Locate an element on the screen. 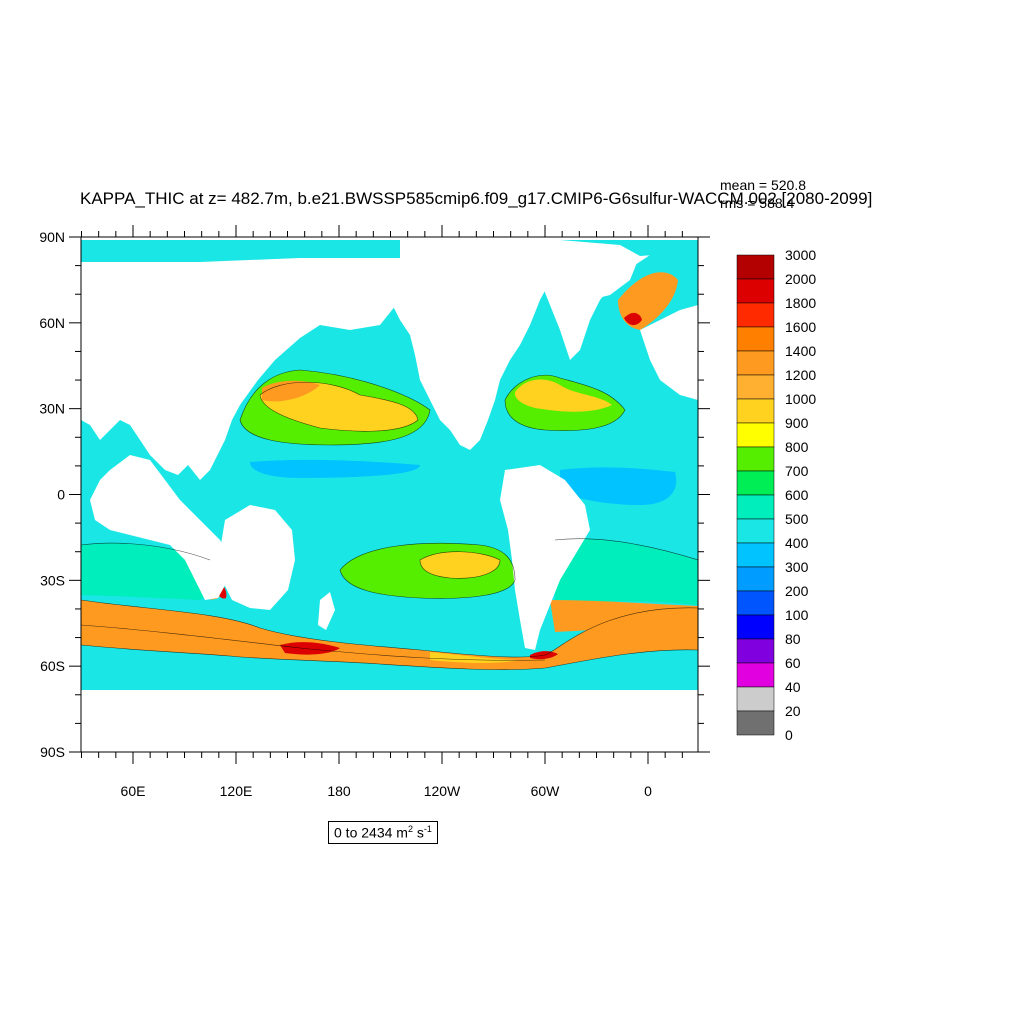  colorbar-label: 400 is located at coordinates (797, 543).